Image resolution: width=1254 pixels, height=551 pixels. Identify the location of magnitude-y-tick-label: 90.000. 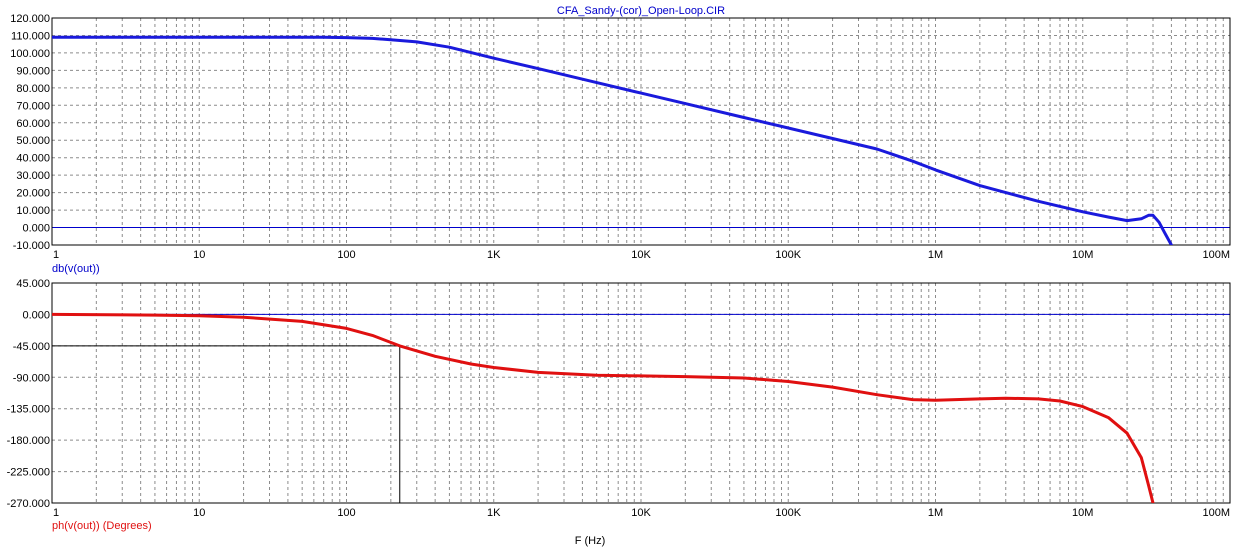
(33, 71).